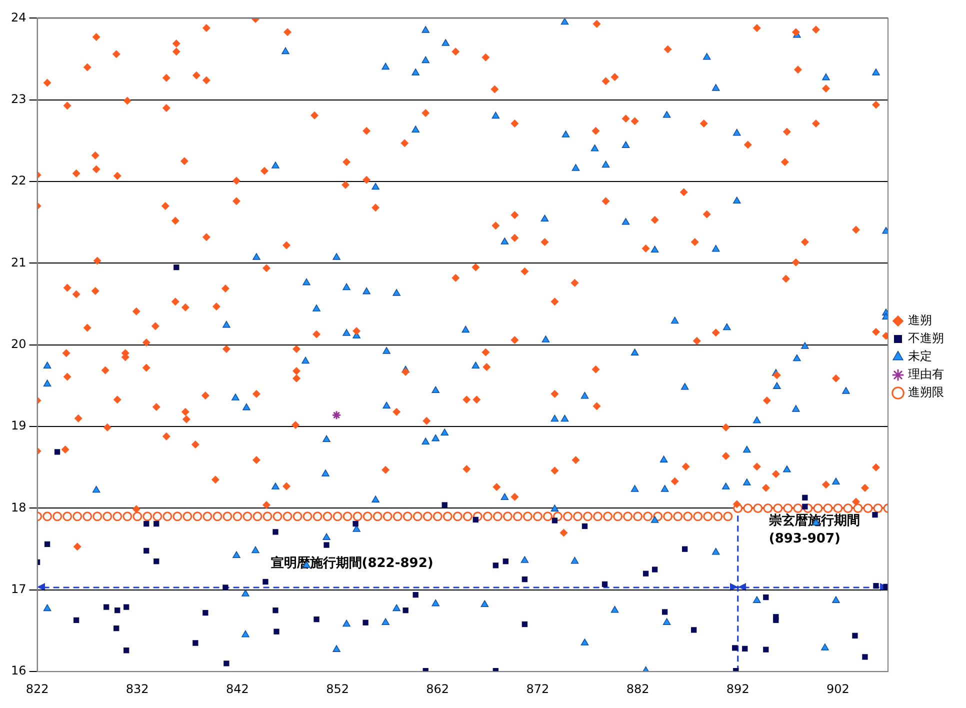 The width and height of the screenshot is (966, 708). Describe the element at coordinates (638, 689) in the screenshot. I see `x-tick-label: 882` at that location.